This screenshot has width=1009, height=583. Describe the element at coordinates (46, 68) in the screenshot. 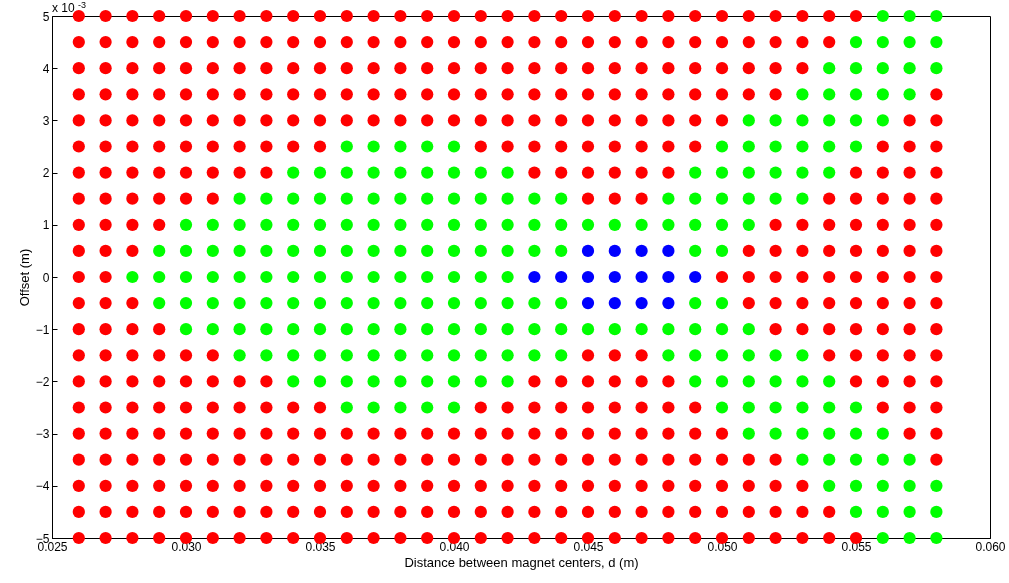

I see `y-tick-label: 4` at that location.